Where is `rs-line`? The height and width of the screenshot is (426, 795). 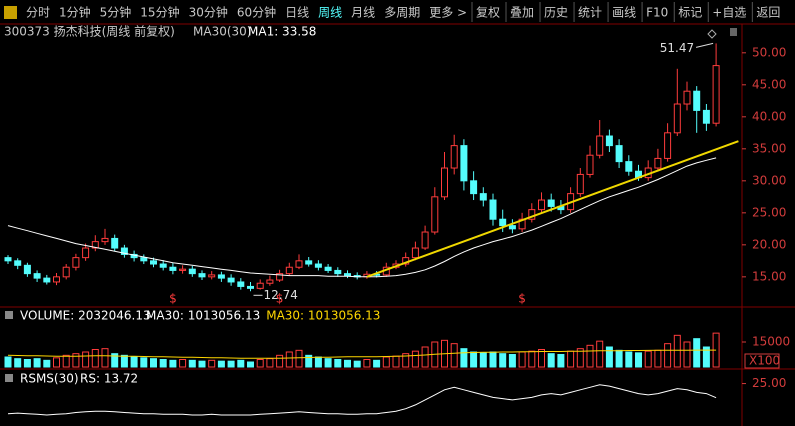 rs-line is located at coordinates (362, 400).